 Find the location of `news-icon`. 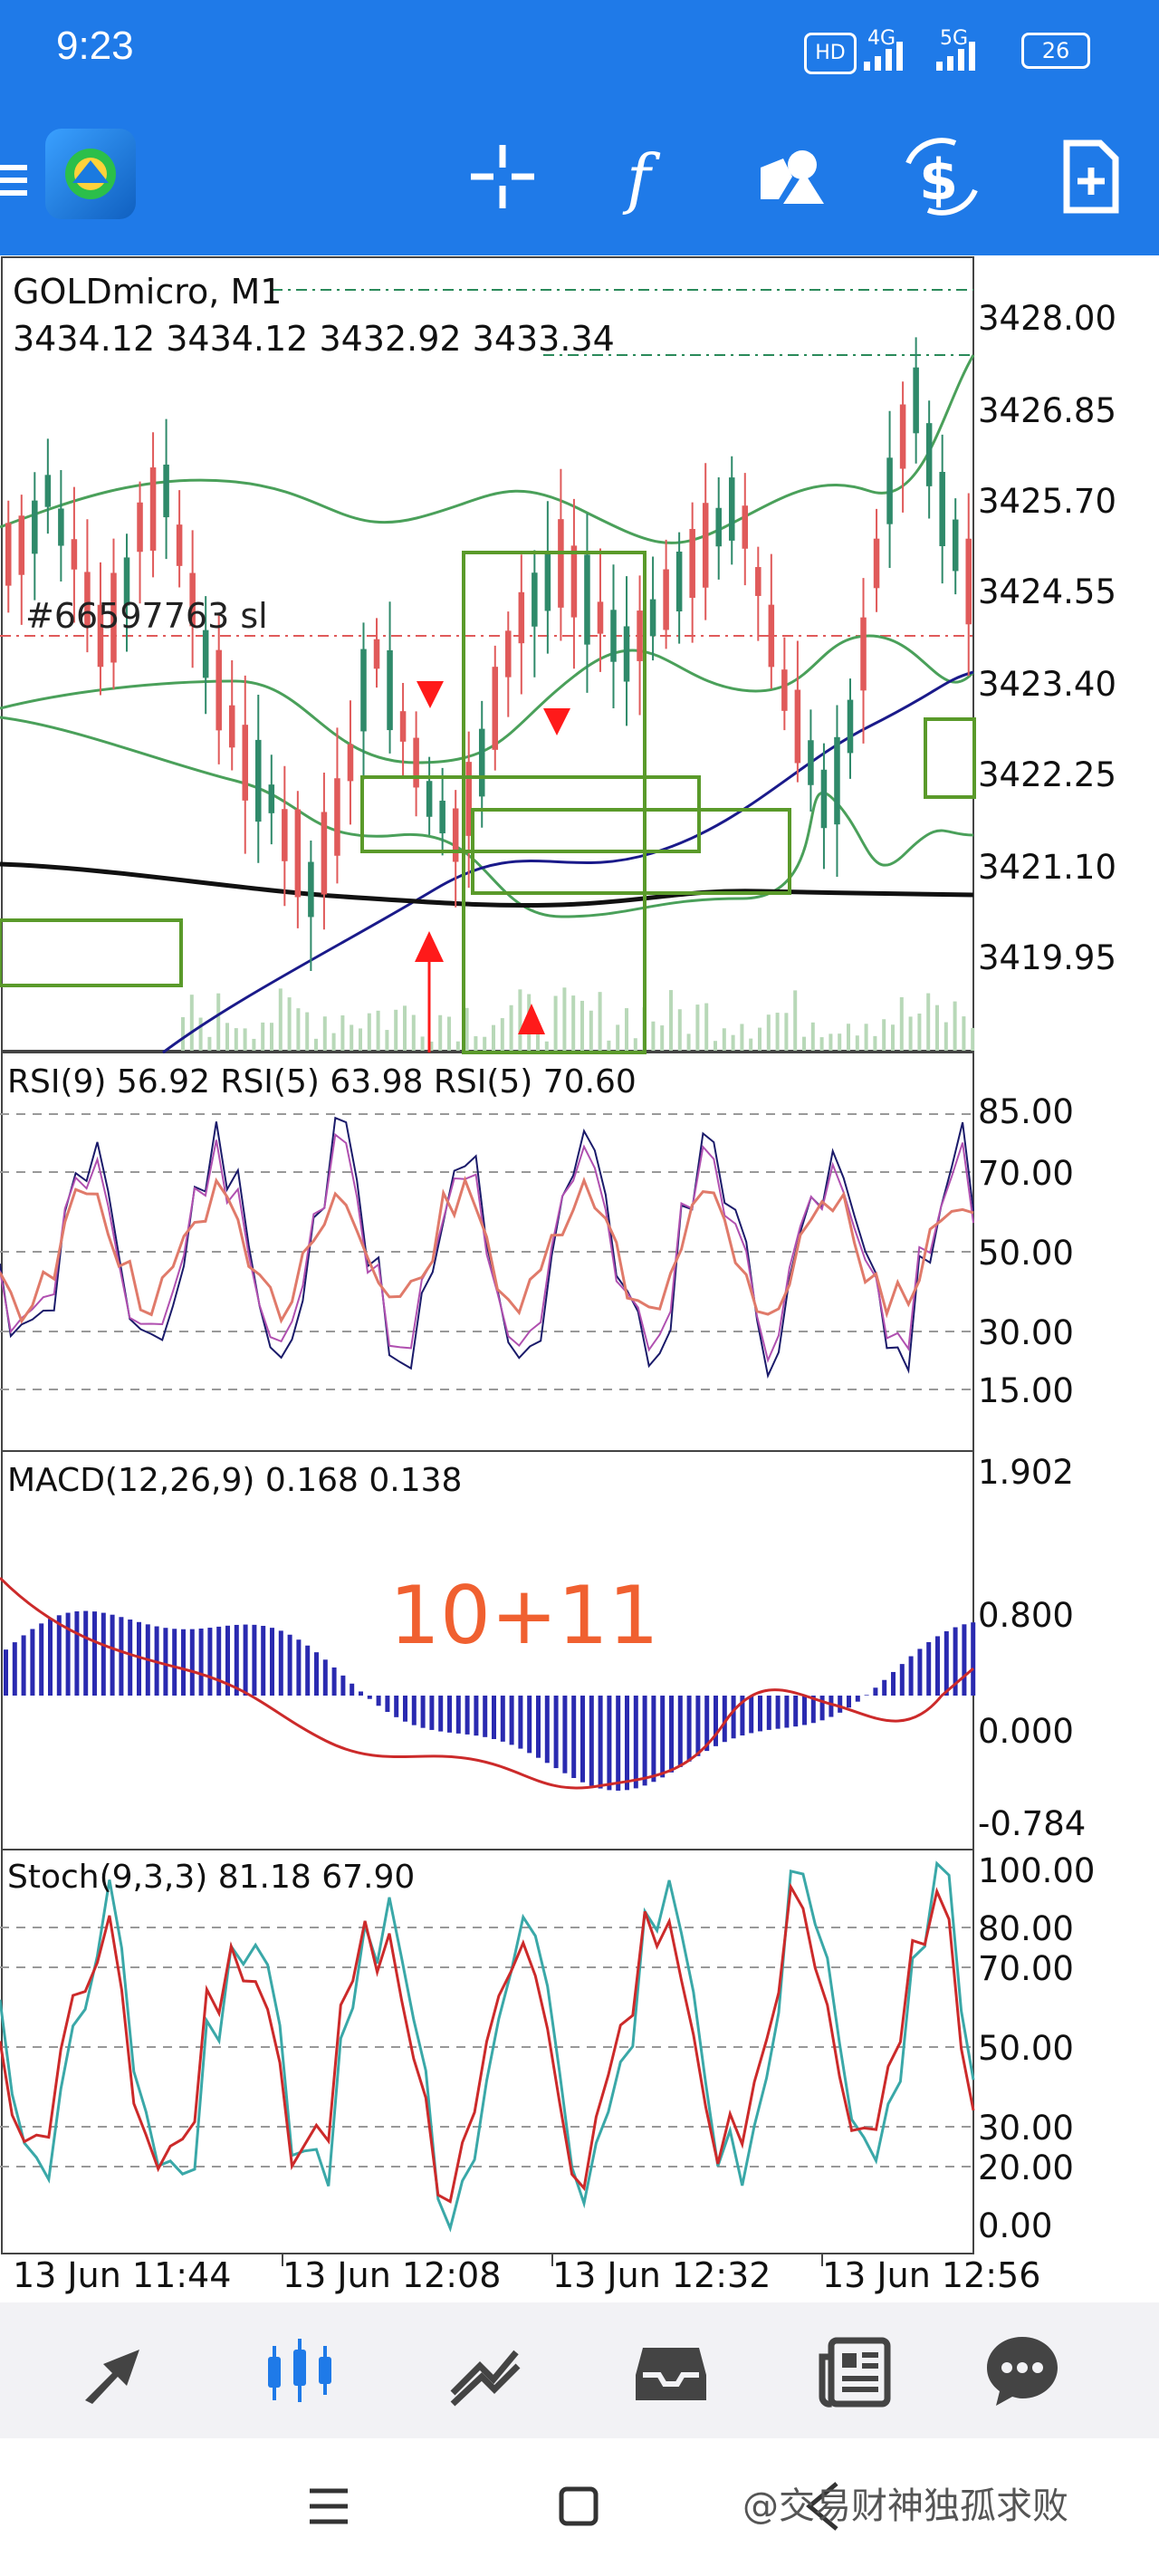

news-icon is located at coordinates (856, 2370).